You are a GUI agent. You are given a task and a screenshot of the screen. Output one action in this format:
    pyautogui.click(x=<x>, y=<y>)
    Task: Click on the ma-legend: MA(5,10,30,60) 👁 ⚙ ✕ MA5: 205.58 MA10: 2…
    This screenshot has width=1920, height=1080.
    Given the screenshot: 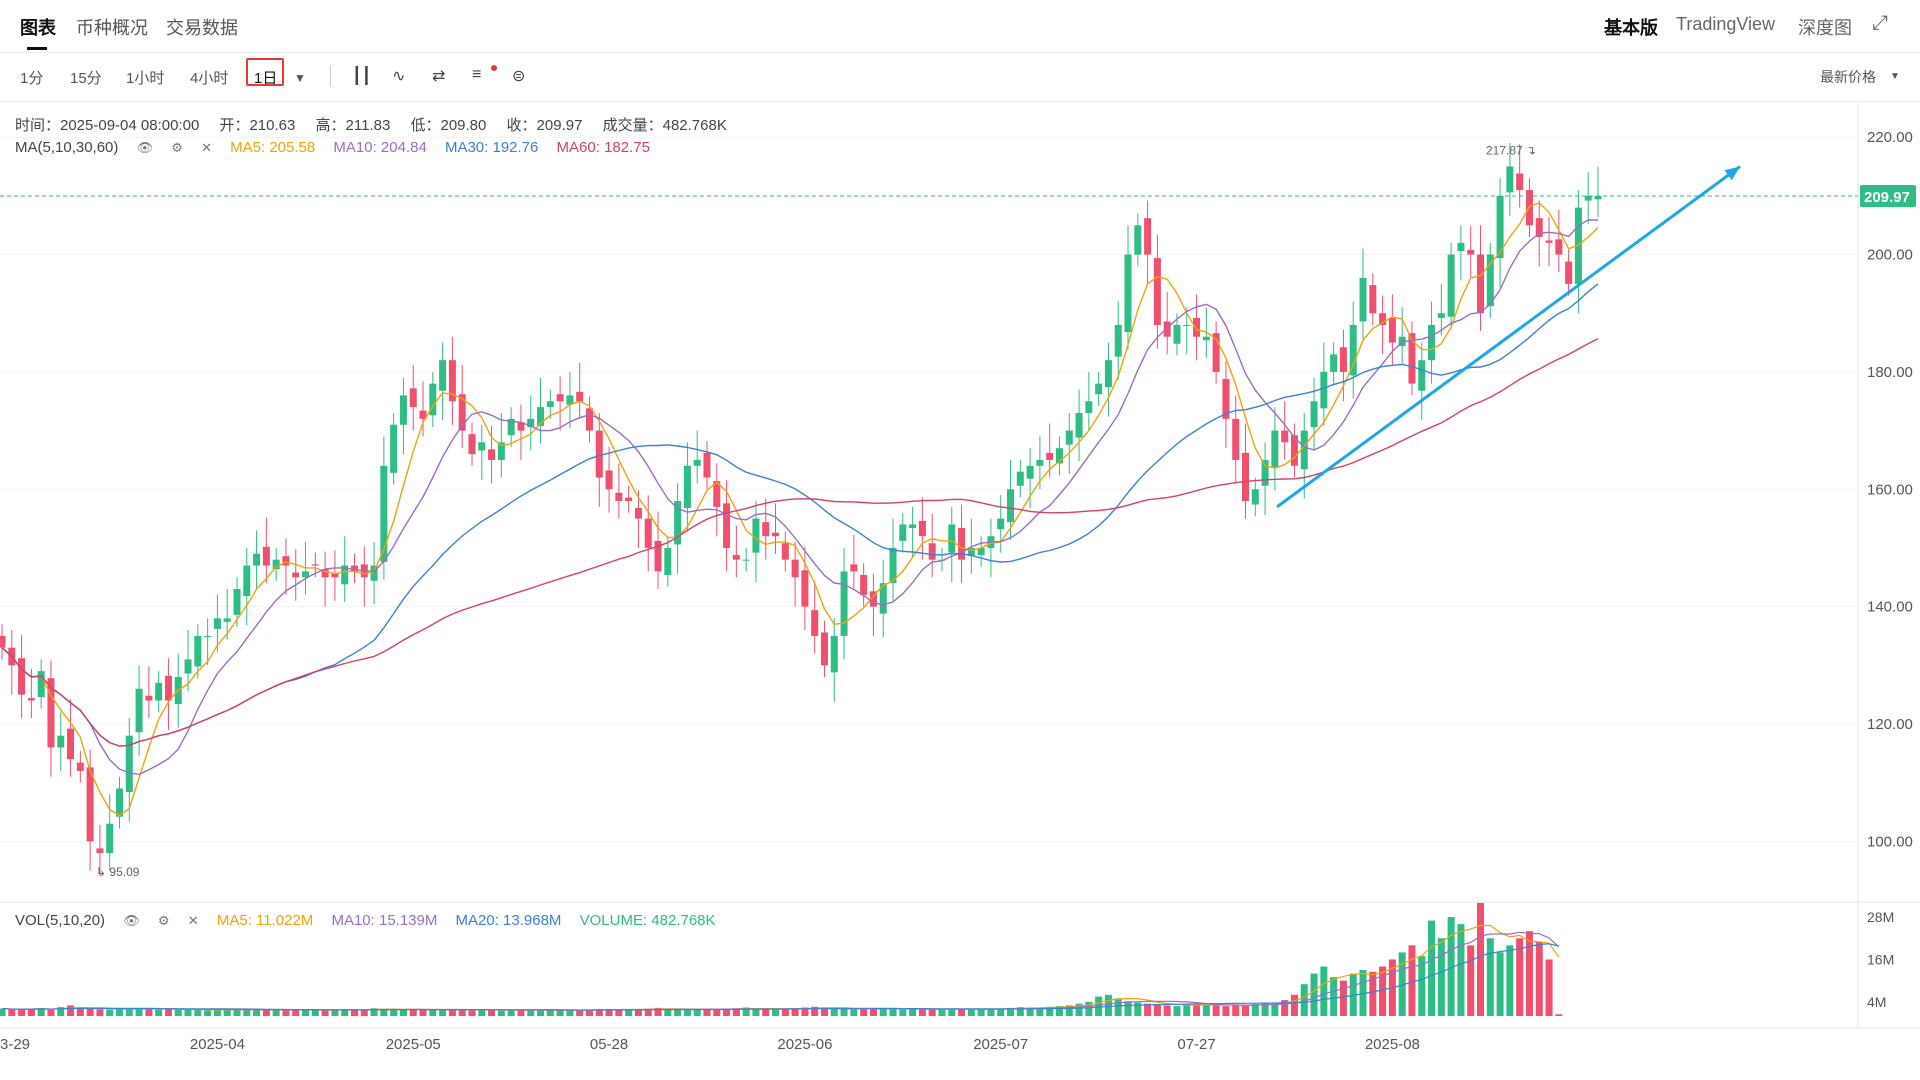 What is the action you would take?
    pyautogui.click(x=339, y=147)
    